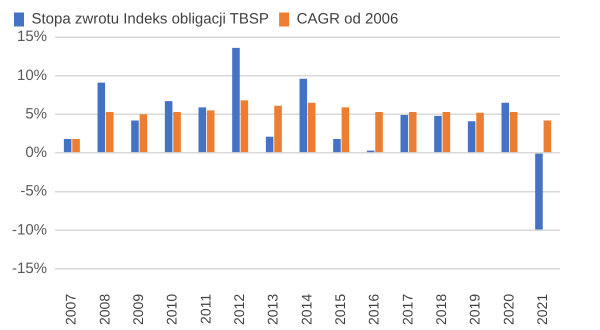 This screenshot has width=600, height=330. Describe the element at coordinates (374, 310) in the screenshot. I see `x-tick-label: 2016` at that location.